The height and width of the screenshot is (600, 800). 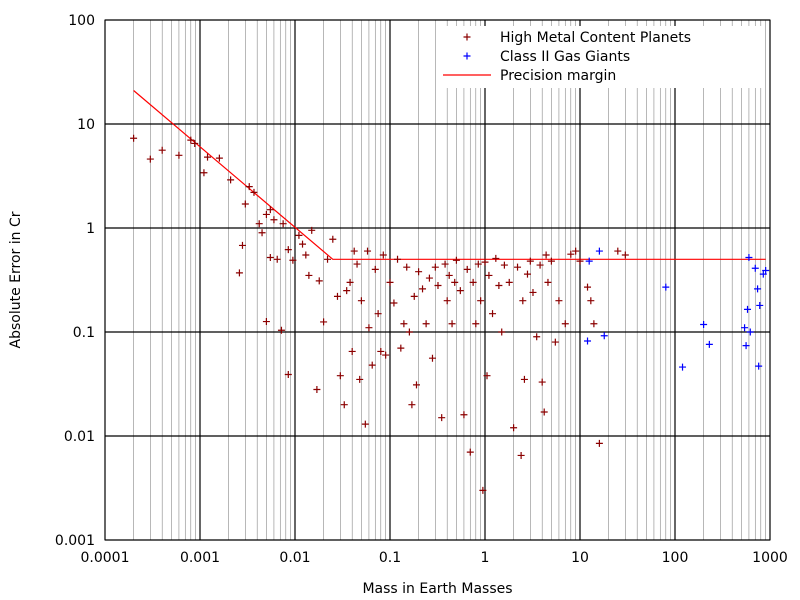 I want to click on x-tick-label: 0.001, so click(x=200, y=558).